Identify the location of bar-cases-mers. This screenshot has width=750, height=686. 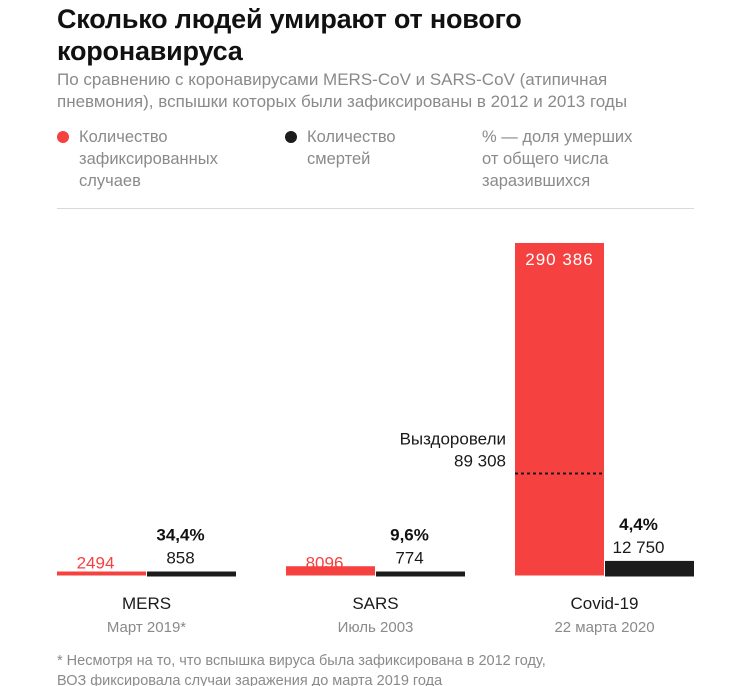
(101, 573).